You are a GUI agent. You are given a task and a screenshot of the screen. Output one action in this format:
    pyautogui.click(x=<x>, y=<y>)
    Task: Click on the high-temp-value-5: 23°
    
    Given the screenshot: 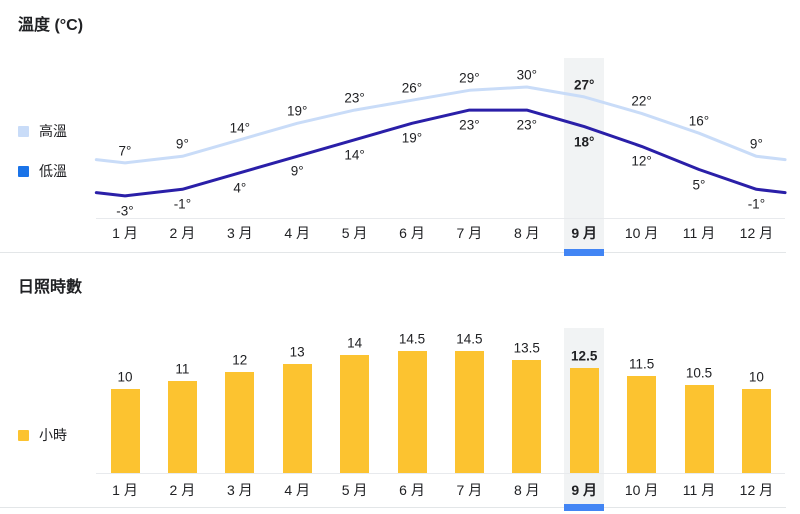 What is the action you would take?
    pyautogui.click(x=354, y=98)
    